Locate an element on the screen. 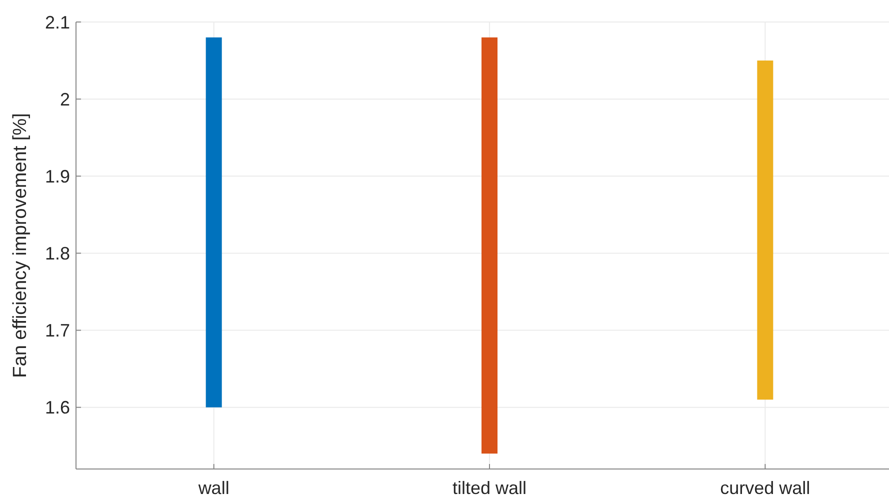 The width and height of the screenshot is (889, 497). y-tick-label: 1.8 is located at coordinates (57, 254).